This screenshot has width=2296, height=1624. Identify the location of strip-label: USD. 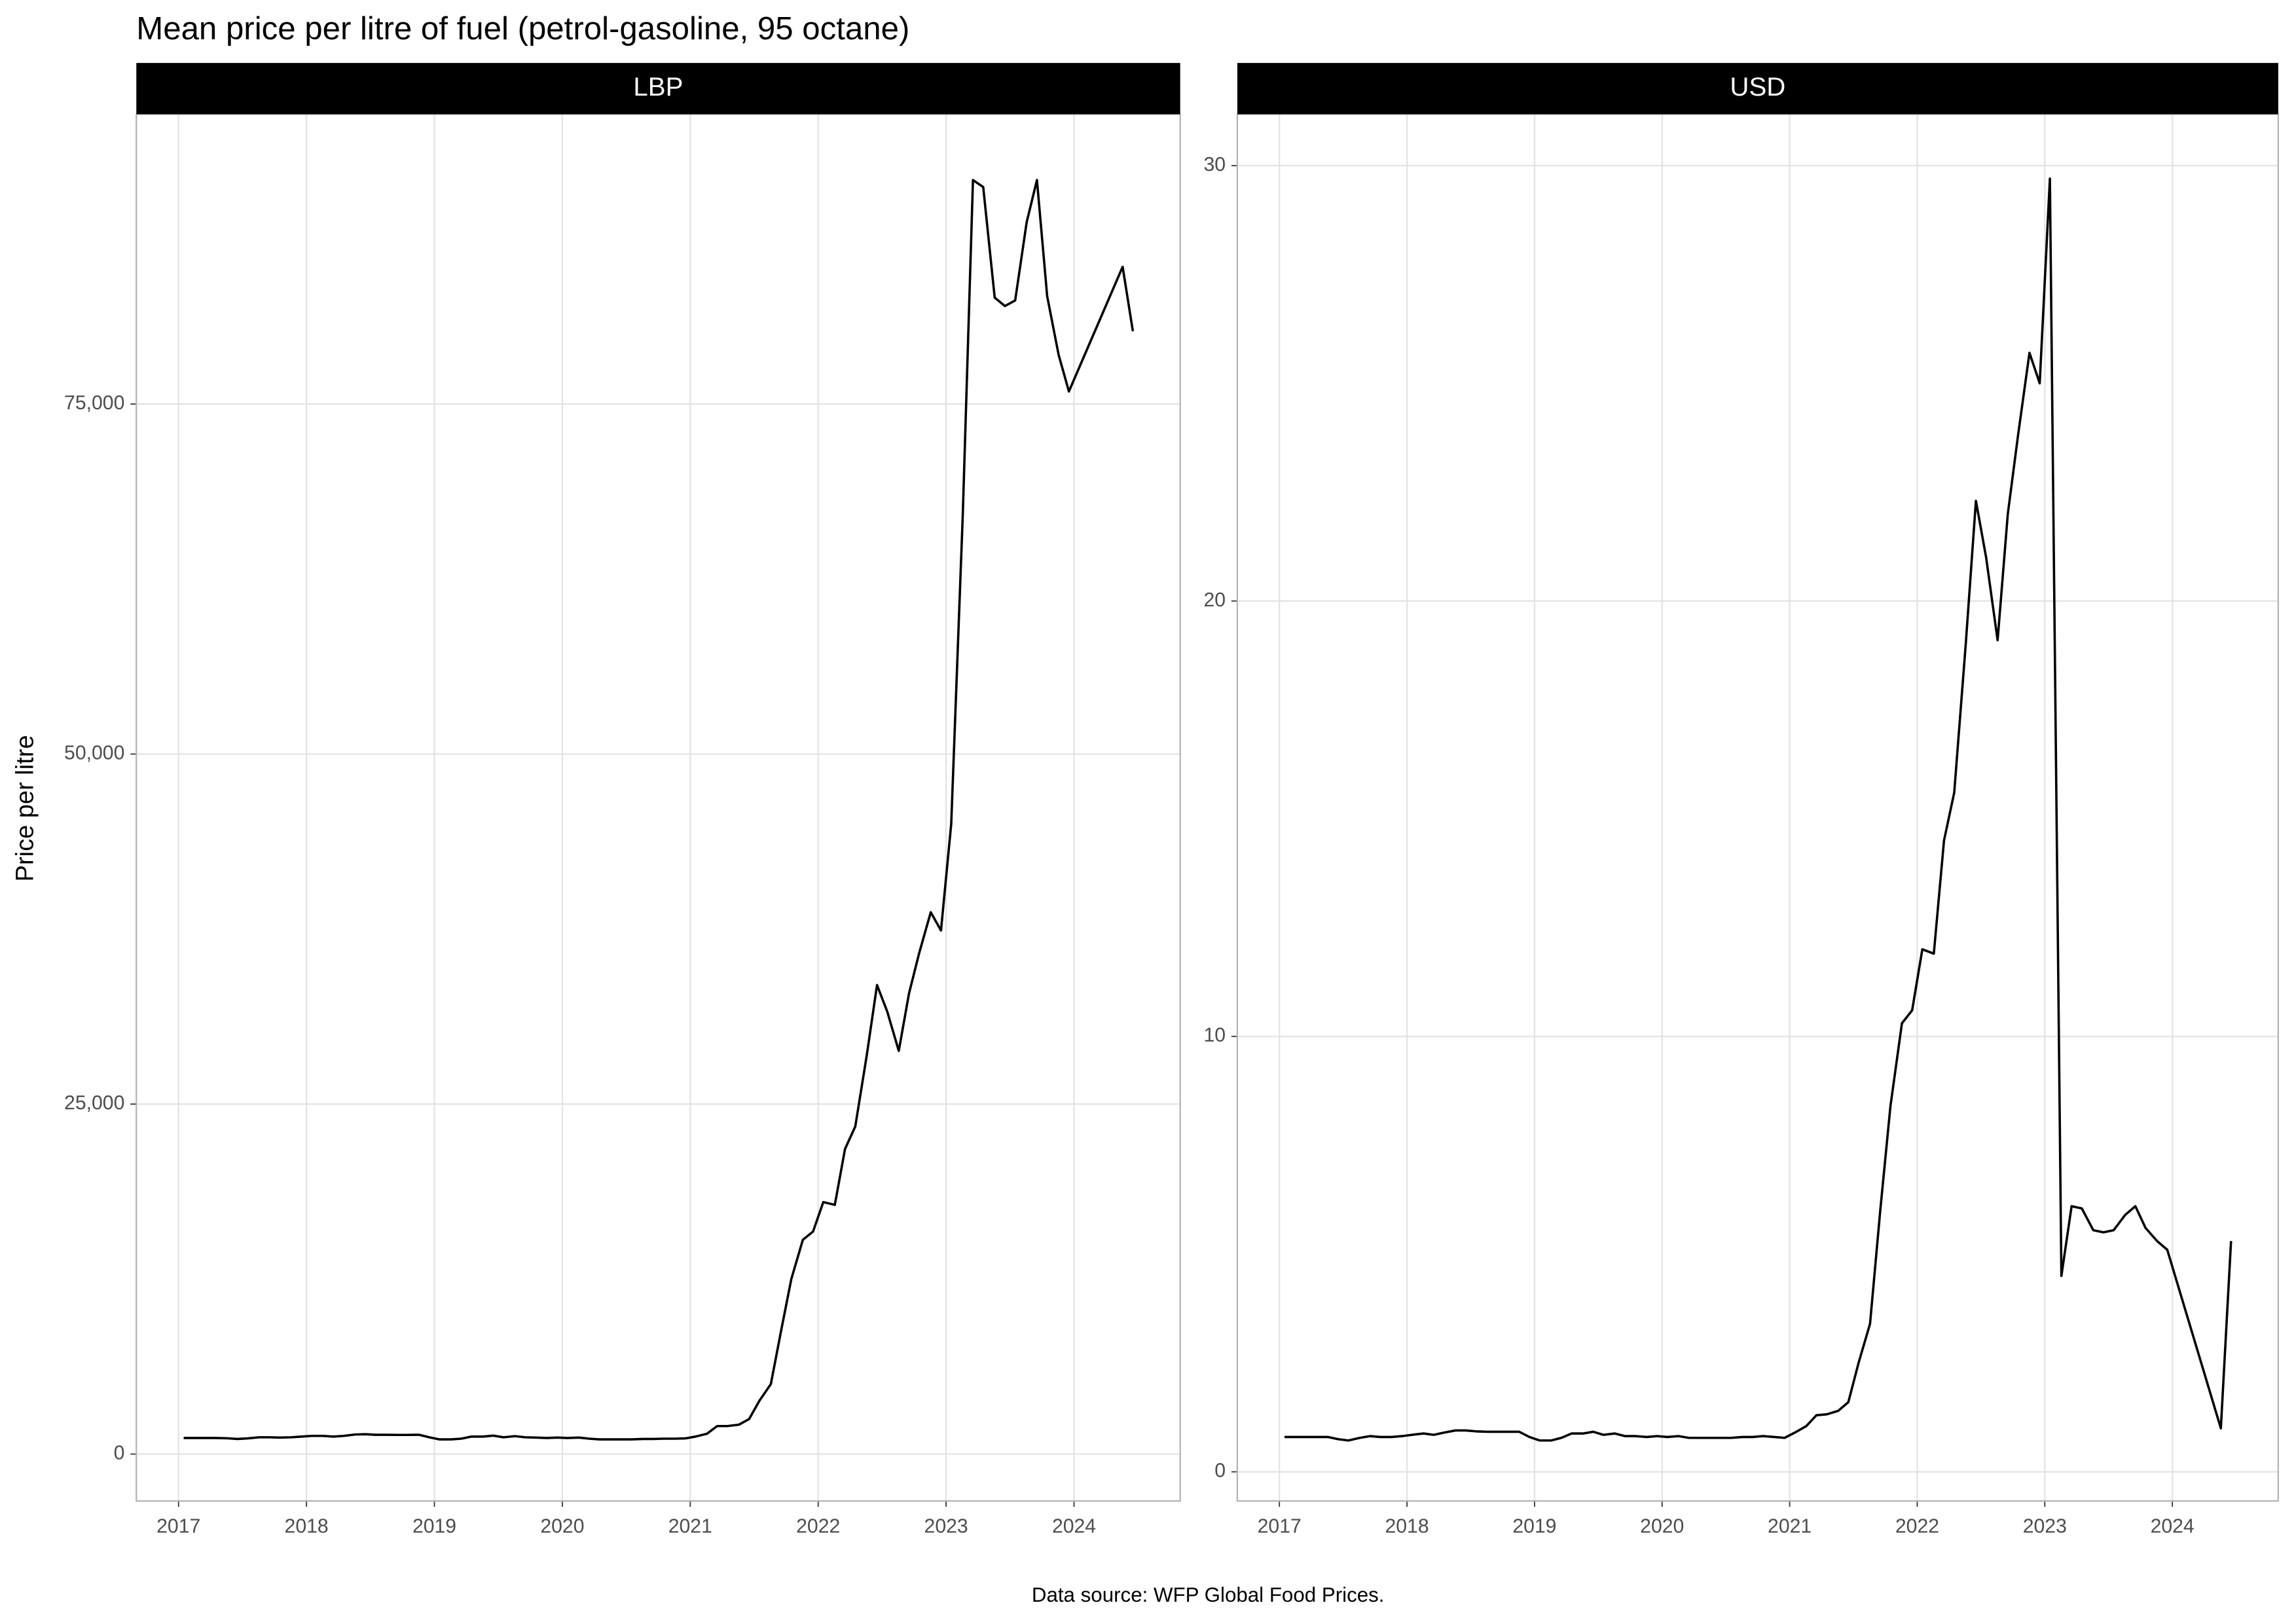
(1757, 86).